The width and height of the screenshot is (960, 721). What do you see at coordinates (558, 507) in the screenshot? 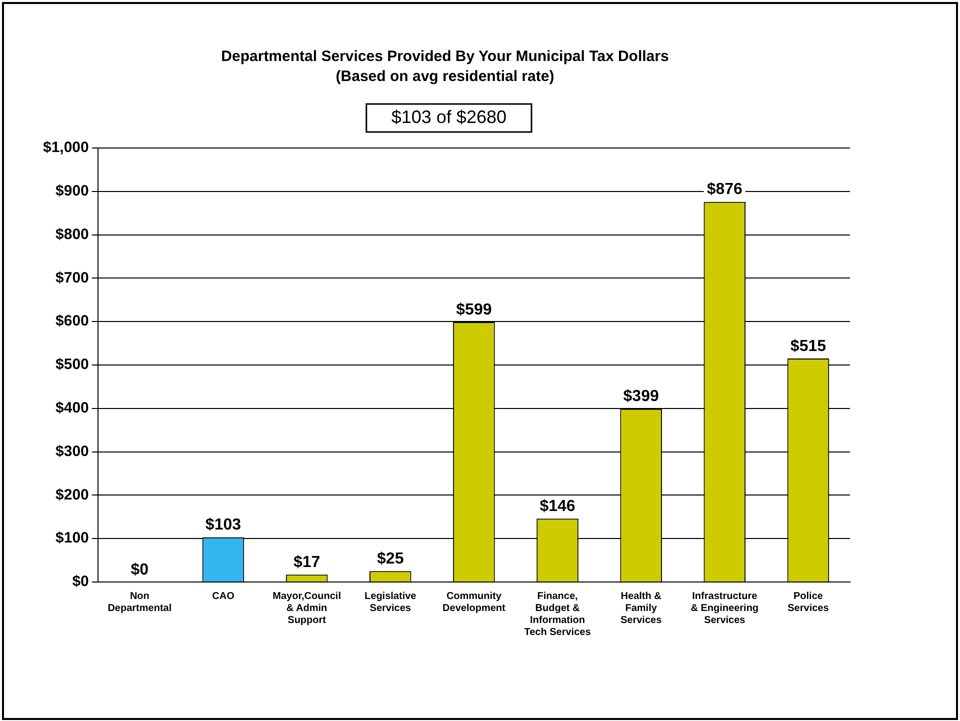
I see `data-label: $146` at bounding box center [558, 507].